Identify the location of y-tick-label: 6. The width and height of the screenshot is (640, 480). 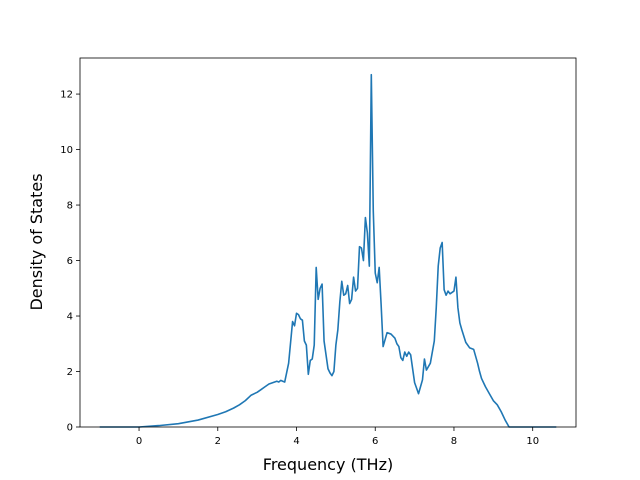
(70, 261).